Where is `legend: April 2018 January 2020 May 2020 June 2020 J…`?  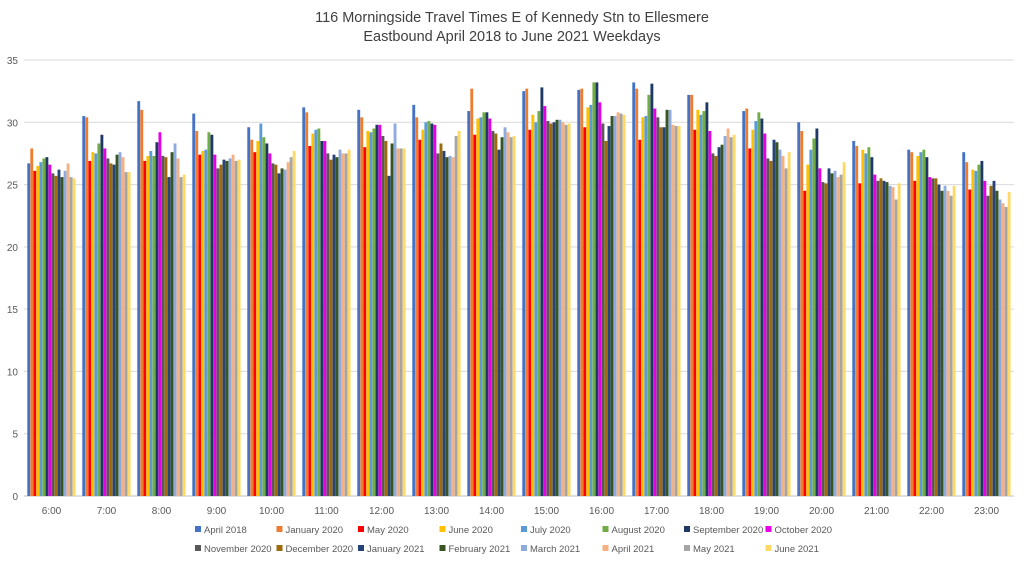
legend: April 2018 January 2020 May 2020 June 2020 J… is located at coordinates (513, 540).